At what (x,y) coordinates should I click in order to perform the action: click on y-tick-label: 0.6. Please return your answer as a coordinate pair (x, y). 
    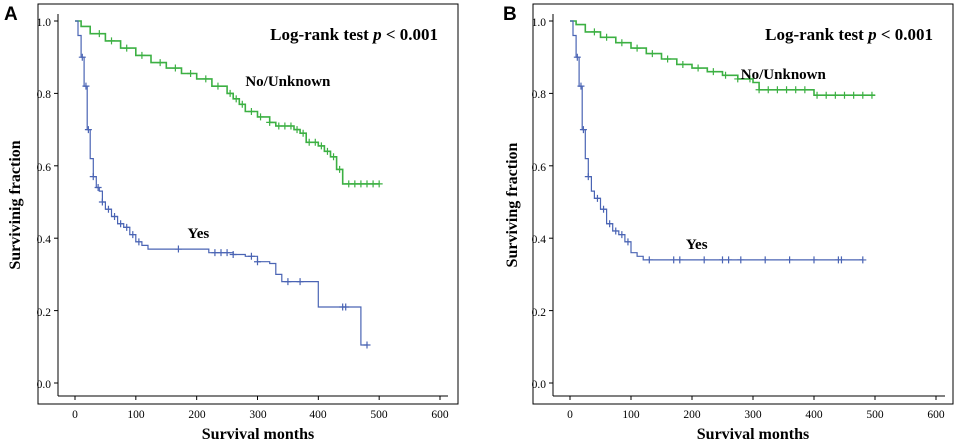
    Looking at the image, I should click on (539, 168).